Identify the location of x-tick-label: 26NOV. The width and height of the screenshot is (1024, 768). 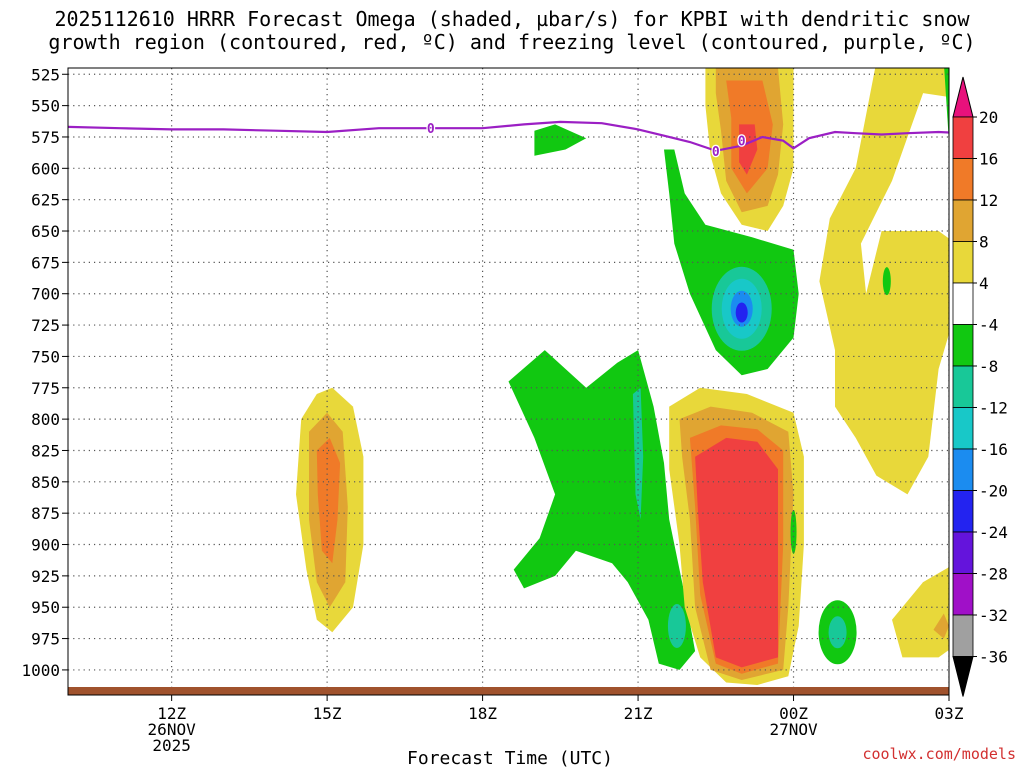
(172, 729).